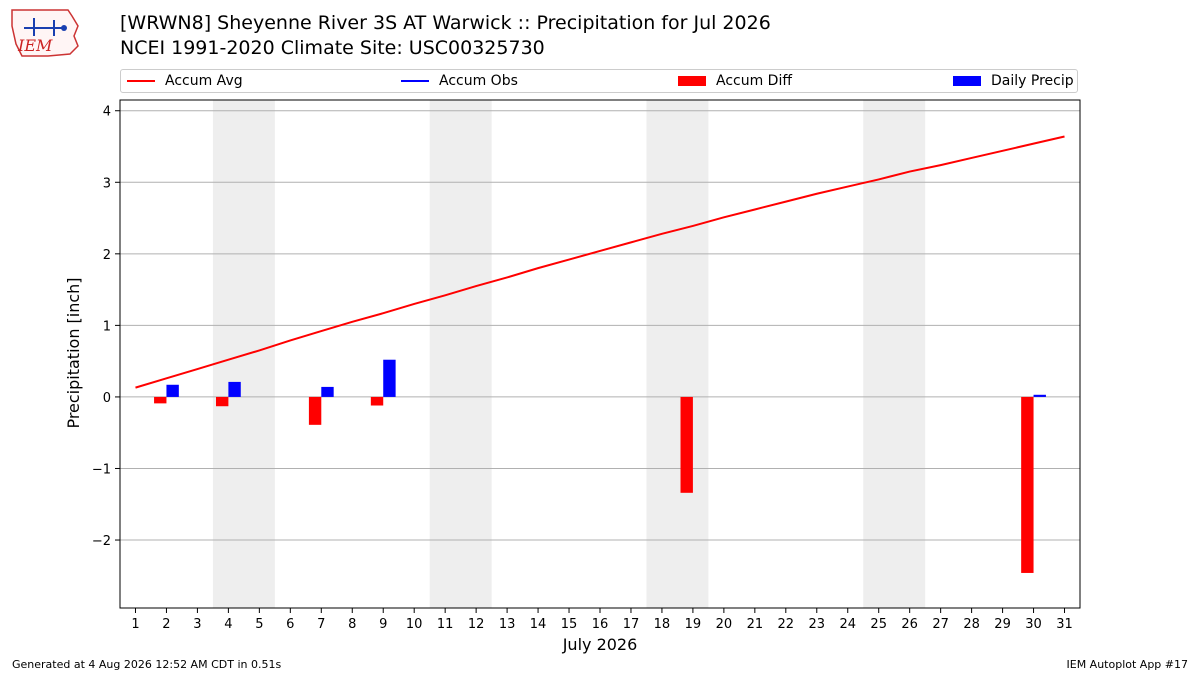 The image size is (1200, 675). I want to click on legend-item-accum-diff: Accum Diff, so click(735, 81).